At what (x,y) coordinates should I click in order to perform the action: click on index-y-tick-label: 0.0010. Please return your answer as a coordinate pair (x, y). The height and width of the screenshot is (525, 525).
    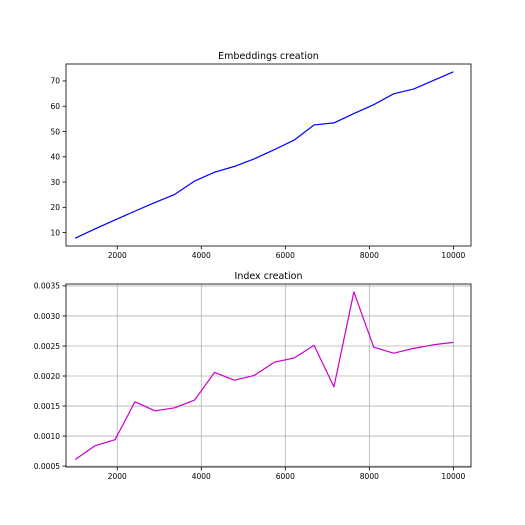
    Looking at the image, I should click on (47, 436).